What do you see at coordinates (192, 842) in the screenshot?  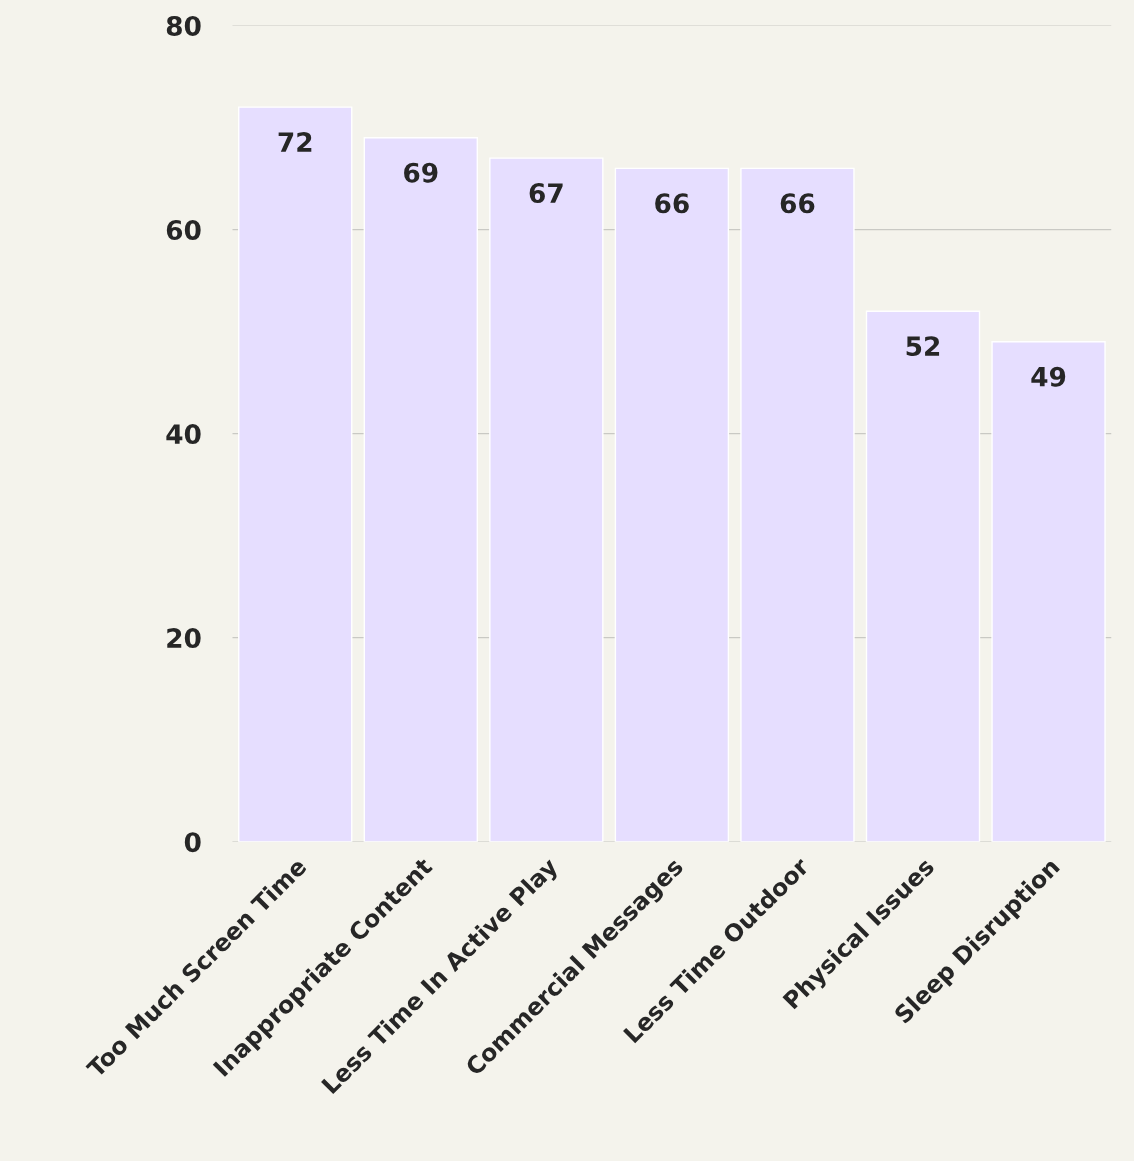 I see `y-tick-label: 0` at bounding box center [192, 842].